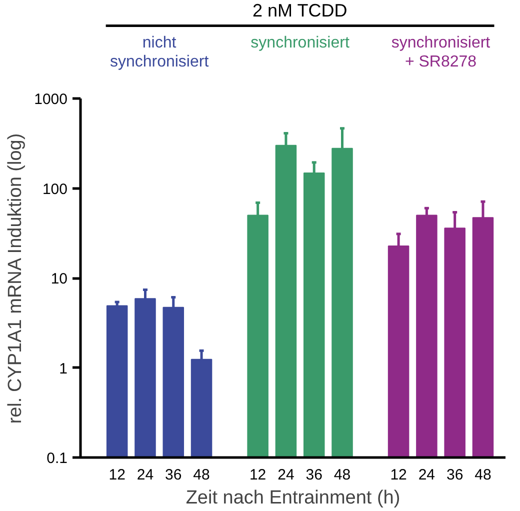  I want to click on text: nicht synchronisiert, so click(160, 52).